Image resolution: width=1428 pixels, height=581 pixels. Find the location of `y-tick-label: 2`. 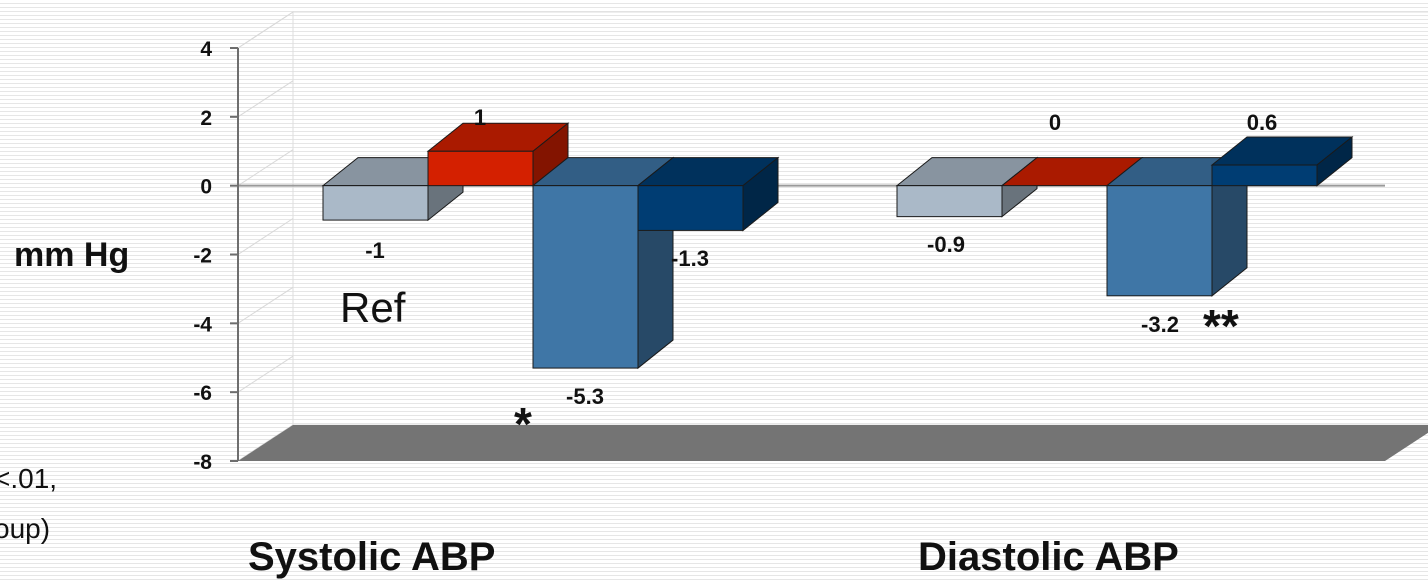

y-tick-label: 2 is located at coordinates (206, 118).